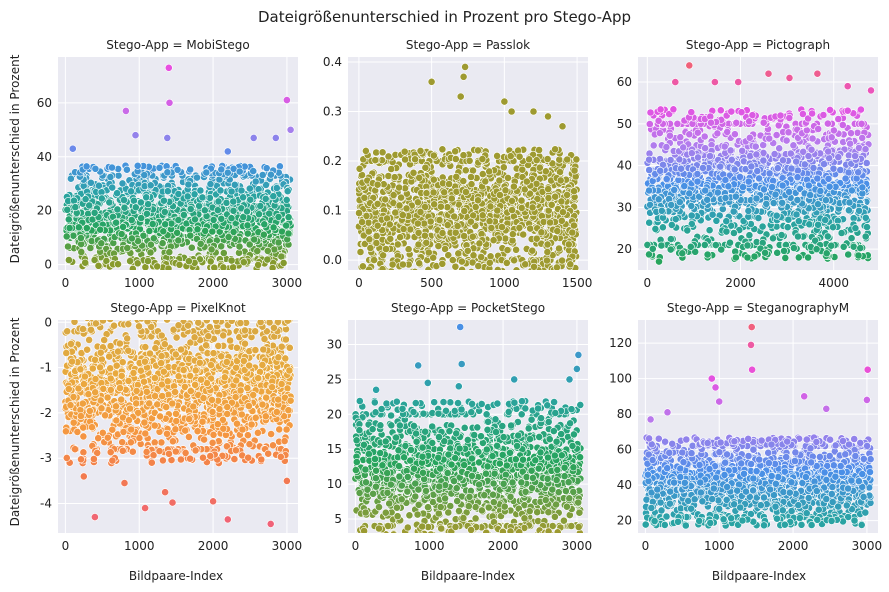 Image resolution: width=889 pixels, height=592 pixels. What do you see at coordinates (176, 576) in the screenshot?
I see `x-axis-label-1: Bildpaare-Index` at bounding box center [176, 576].